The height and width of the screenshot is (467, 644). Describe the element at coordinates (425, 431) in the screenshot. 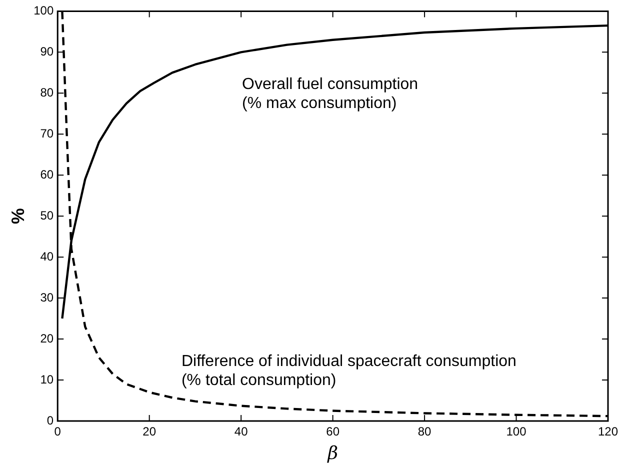

I see `x-tick-label: 80` at that location.